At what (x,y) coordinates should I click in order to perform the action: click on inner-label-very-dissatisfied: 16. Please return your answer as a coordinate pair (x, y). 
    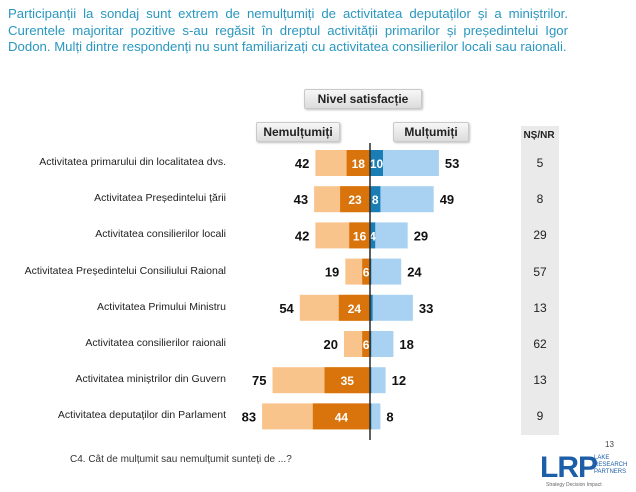
    Looking at the image, I should click on (360, 236).